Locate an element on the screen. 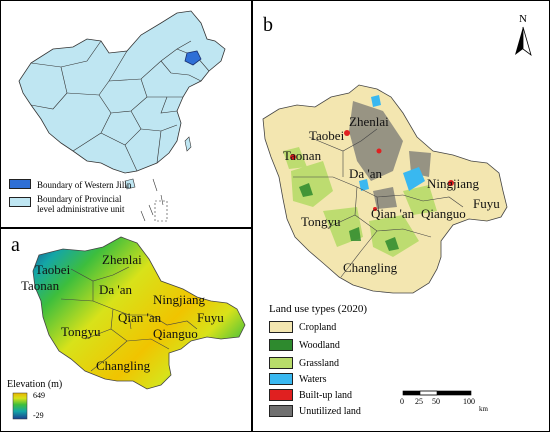  county-boundaries-a is located at coordinates (129, 319).